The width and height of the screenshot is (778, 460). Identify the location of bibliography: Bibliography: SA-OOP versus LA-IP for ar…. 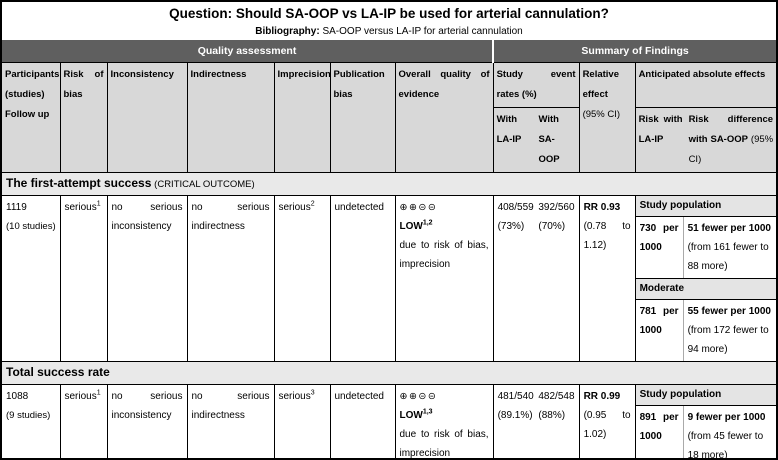
(389, 31).